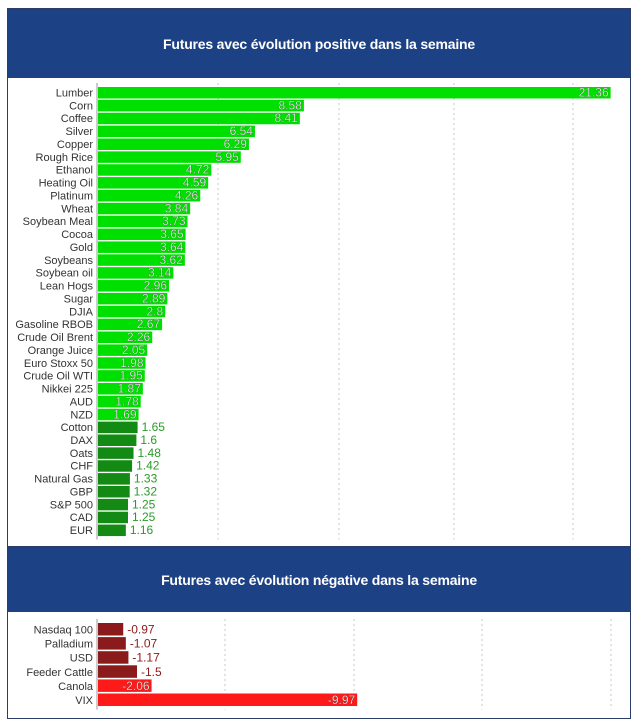 The height and width of the screenshot is (727, 639). What do you see at coordinates (354, 93) in the screenshot?
I see `bar-lumber` at bounding box center [354, 93].